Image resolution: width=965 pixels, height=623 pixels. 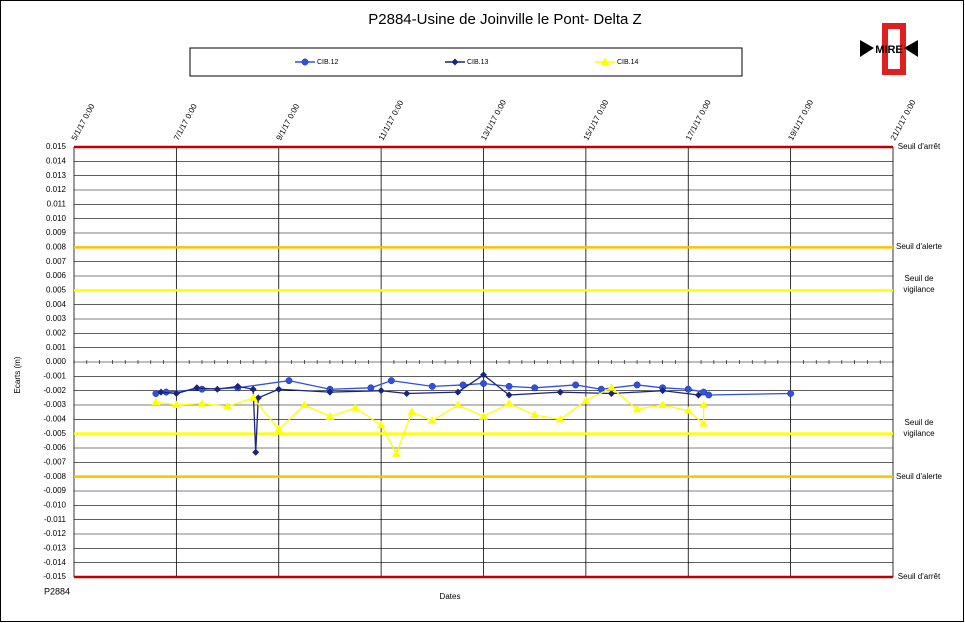 What do you see at coordinates (54, 404) in the screenshot?
I see `y-tick-label: -0.003` at bounding box center [54, 404].